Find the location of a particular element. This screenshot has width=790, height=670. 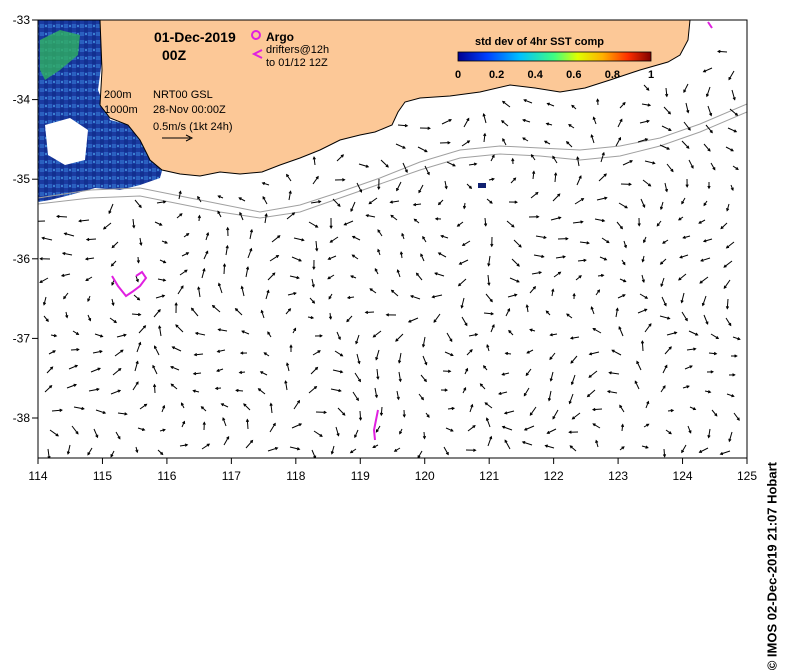

x-tick-label: 125 is located at coordinates (747, 476).